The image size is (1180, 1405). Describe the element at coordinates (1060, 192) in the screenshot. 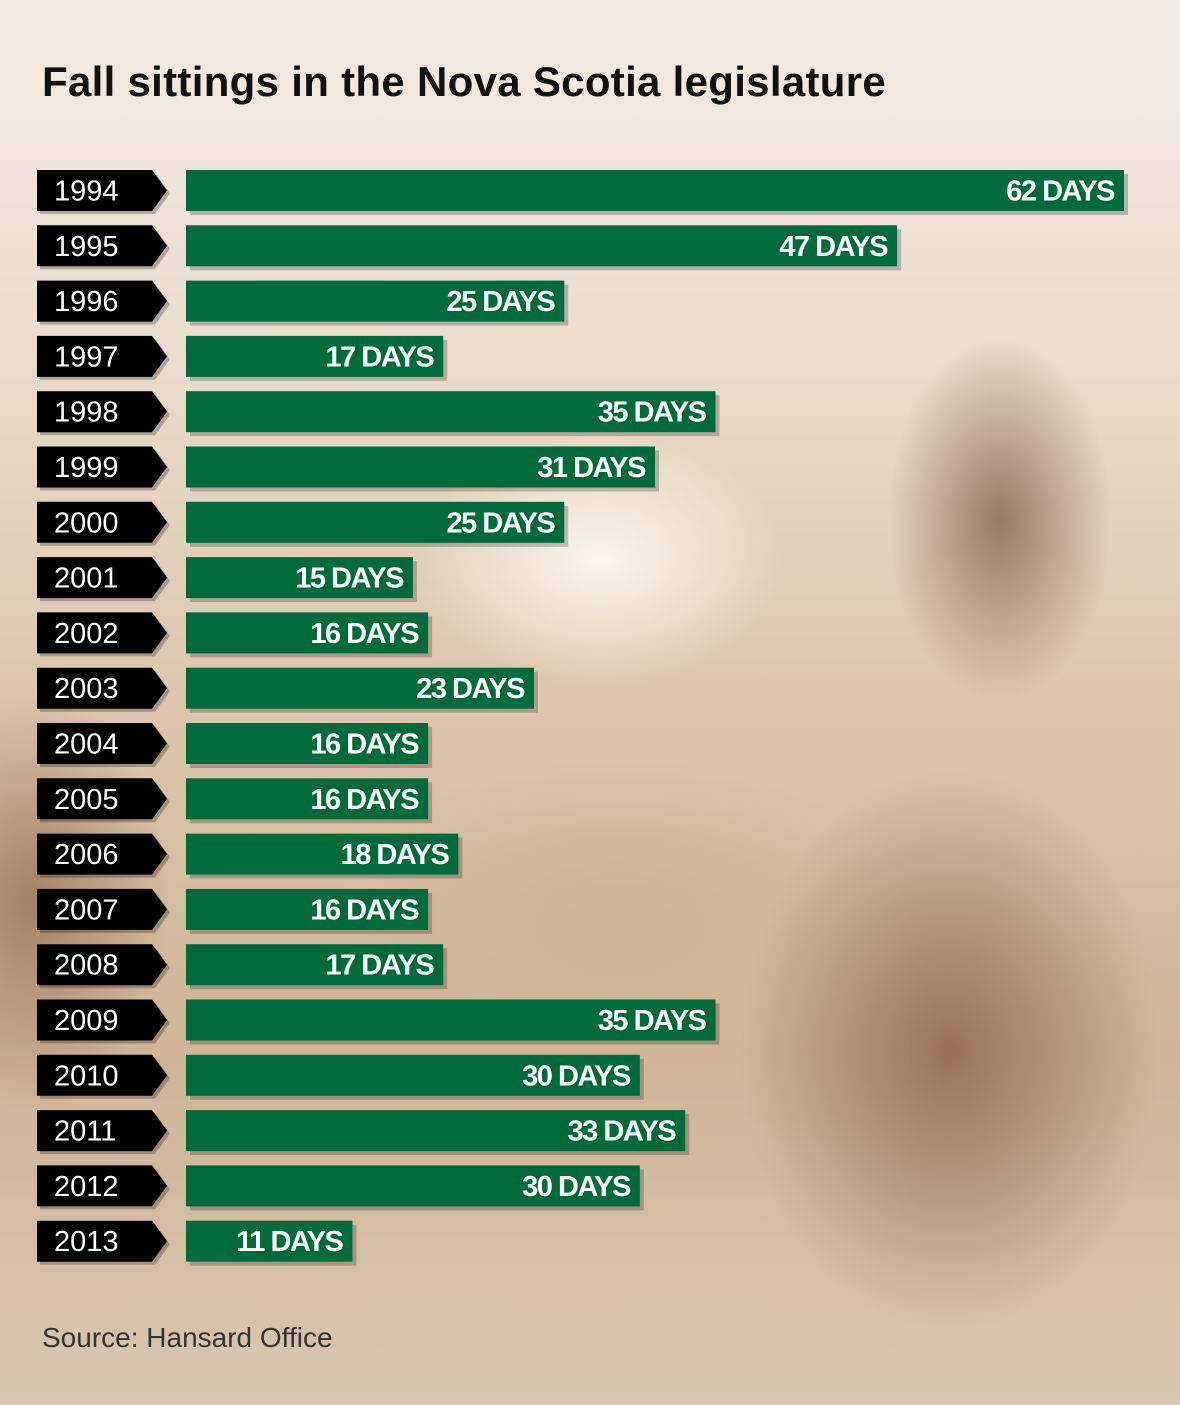

I see `bar-value-label: 62 DAYS` at that location.